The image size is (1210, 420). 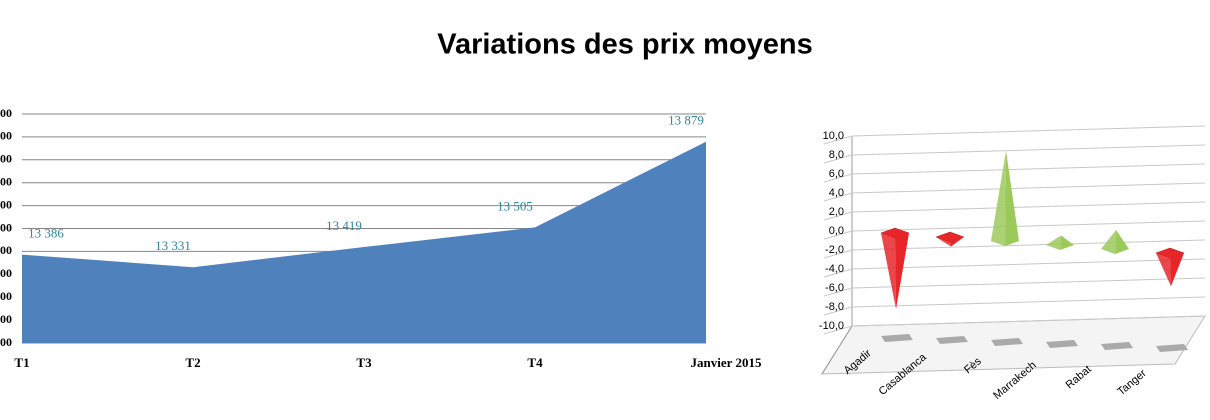 I want to click on data-label: 13 386, so click(x=46, y=233).